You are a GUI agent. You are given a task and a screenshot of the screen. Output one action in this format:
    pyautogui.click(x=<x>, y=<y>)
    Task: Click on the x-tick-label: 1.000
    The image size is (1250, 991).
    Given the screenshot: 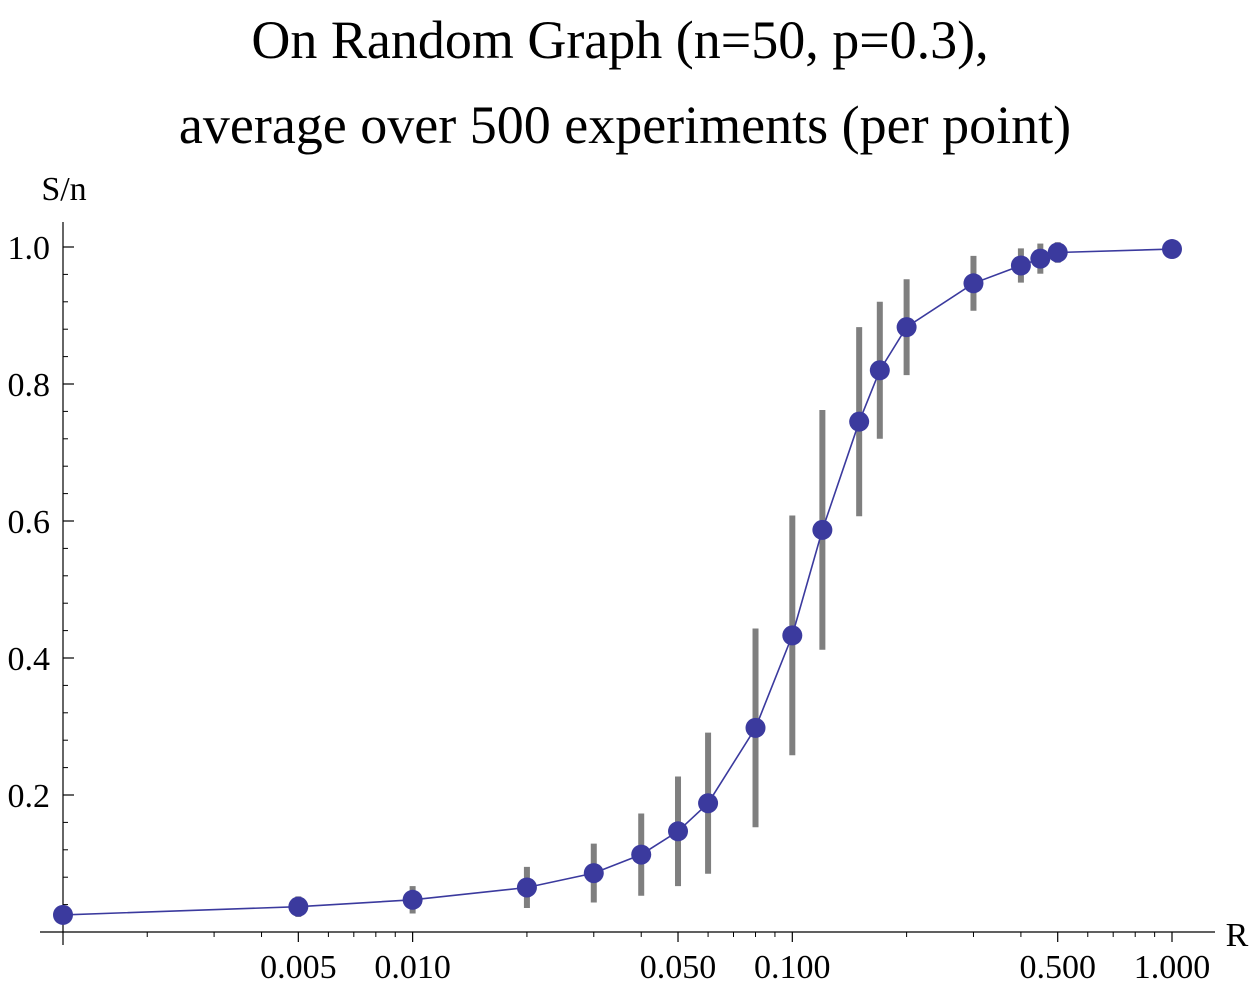 What is the action you would take?
    pyautogui.click(x=1172, y=967)
    